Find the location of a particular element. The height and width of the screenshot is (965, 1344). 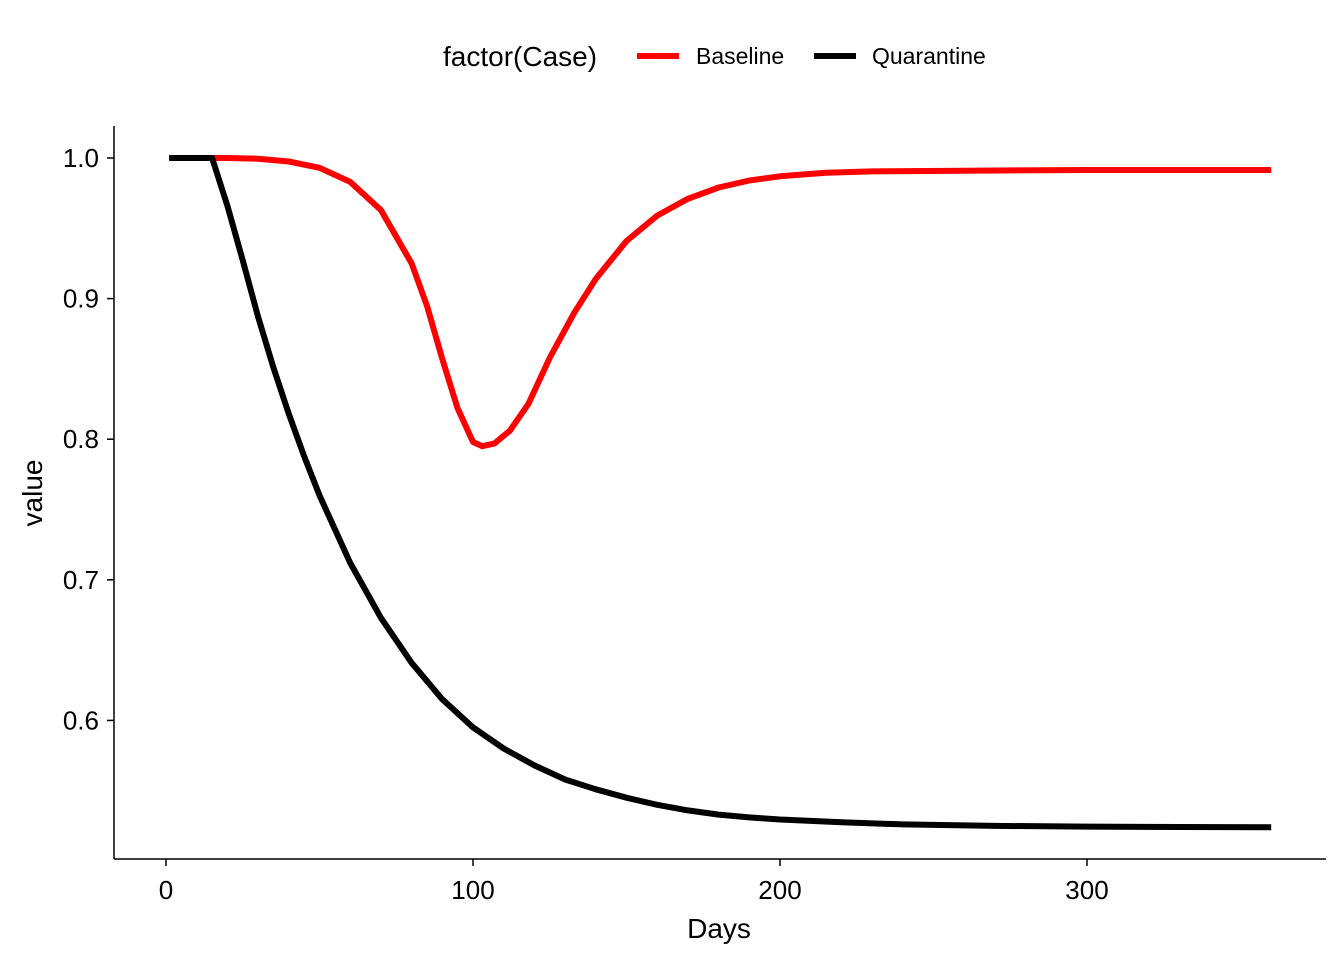

x-tick-label: 200 is located at coordinates (779, 890).